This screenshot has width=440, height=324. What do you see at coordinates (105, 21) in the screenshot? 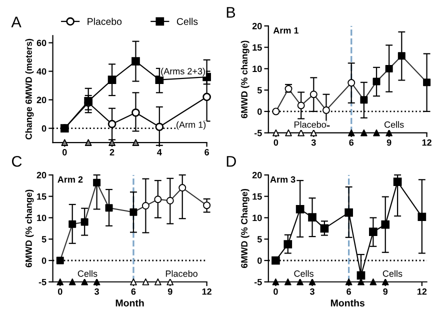
I see `legend-label: Placebo` at bounding box center [105, 21].